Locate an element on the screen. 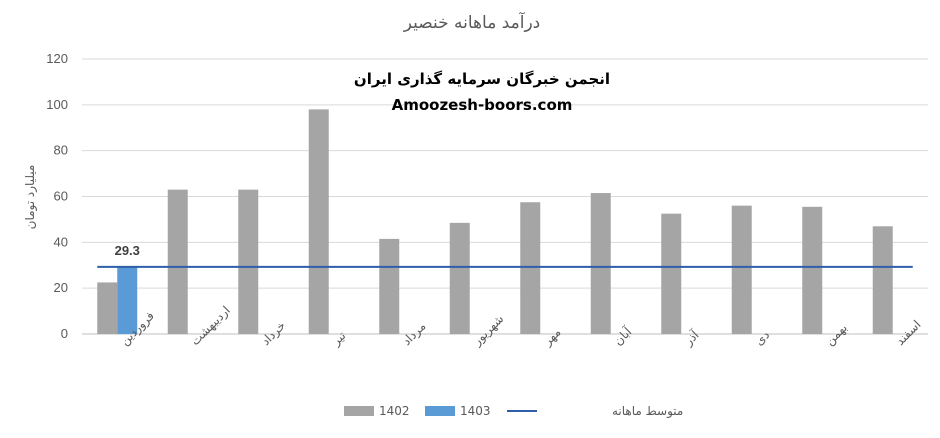  legend: 1402 1403 متوسط ماهانه is located at coordinates (513, 411).